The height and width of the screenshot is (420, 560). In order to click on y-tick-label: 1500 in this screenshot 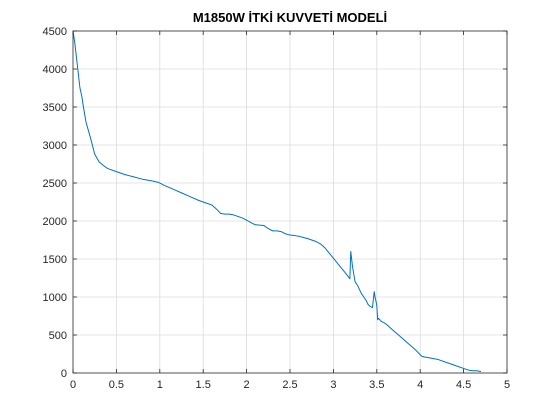, I will do `click(55, 260)`.